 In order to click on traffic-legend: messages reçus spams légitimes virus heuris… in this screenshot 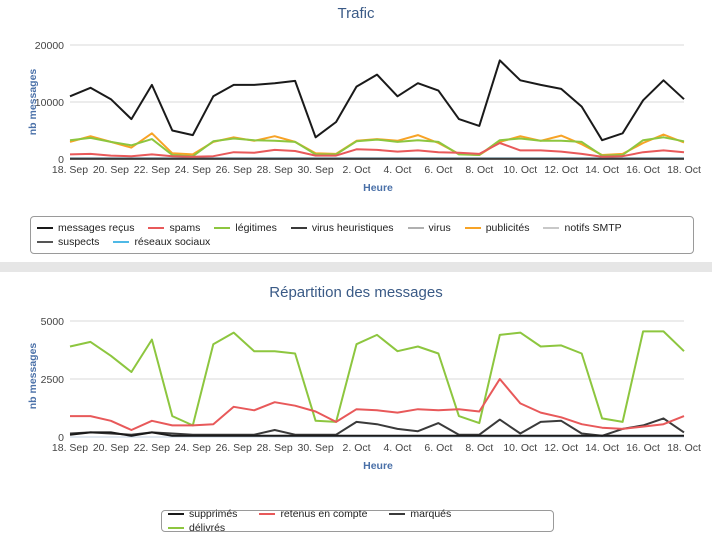, I will do `click(362, 235)`.